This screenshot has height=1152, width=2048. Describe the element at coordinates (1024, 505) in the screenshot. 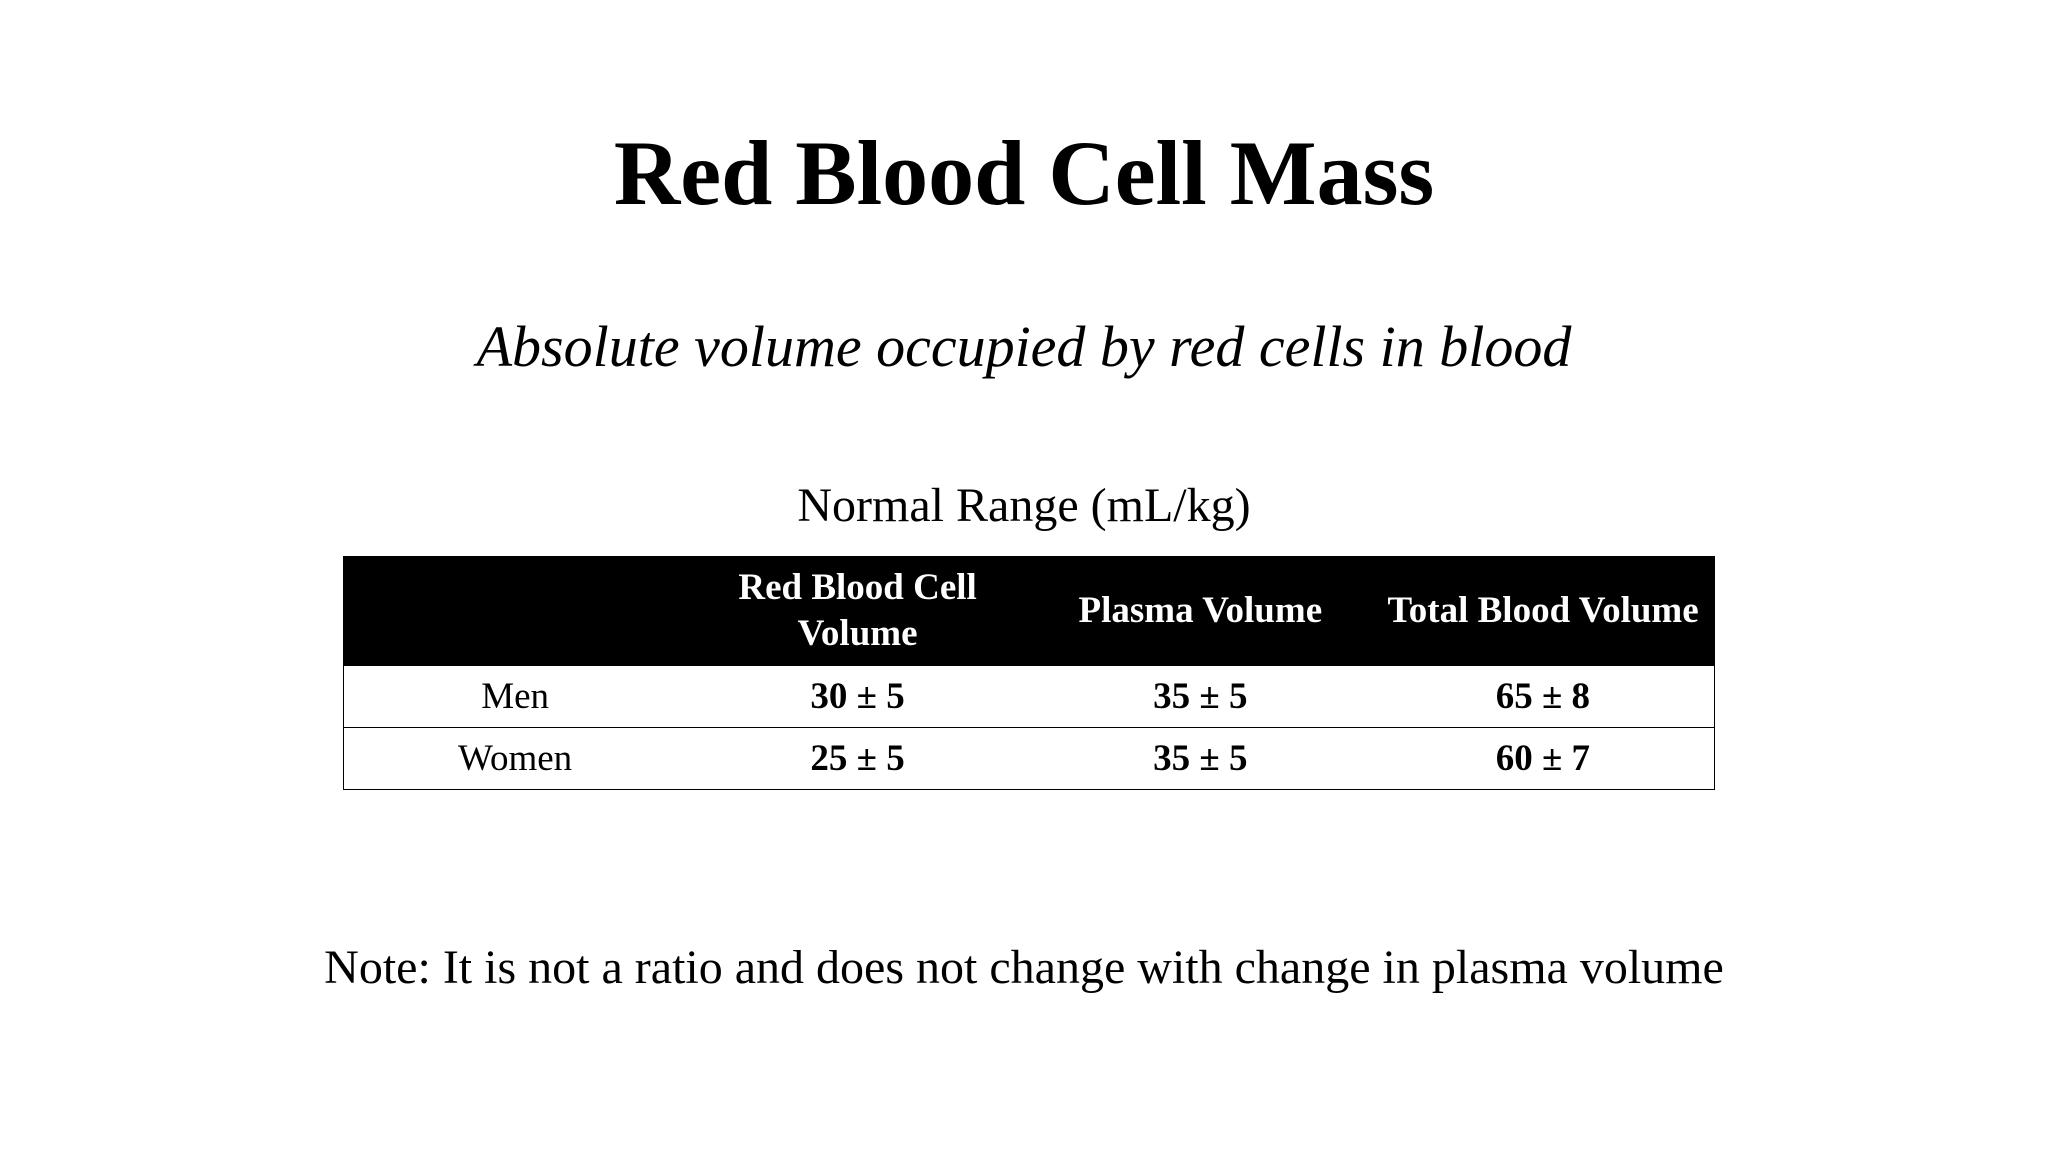

I see `table-caption: Normal Range (mL/kg)` at that location.